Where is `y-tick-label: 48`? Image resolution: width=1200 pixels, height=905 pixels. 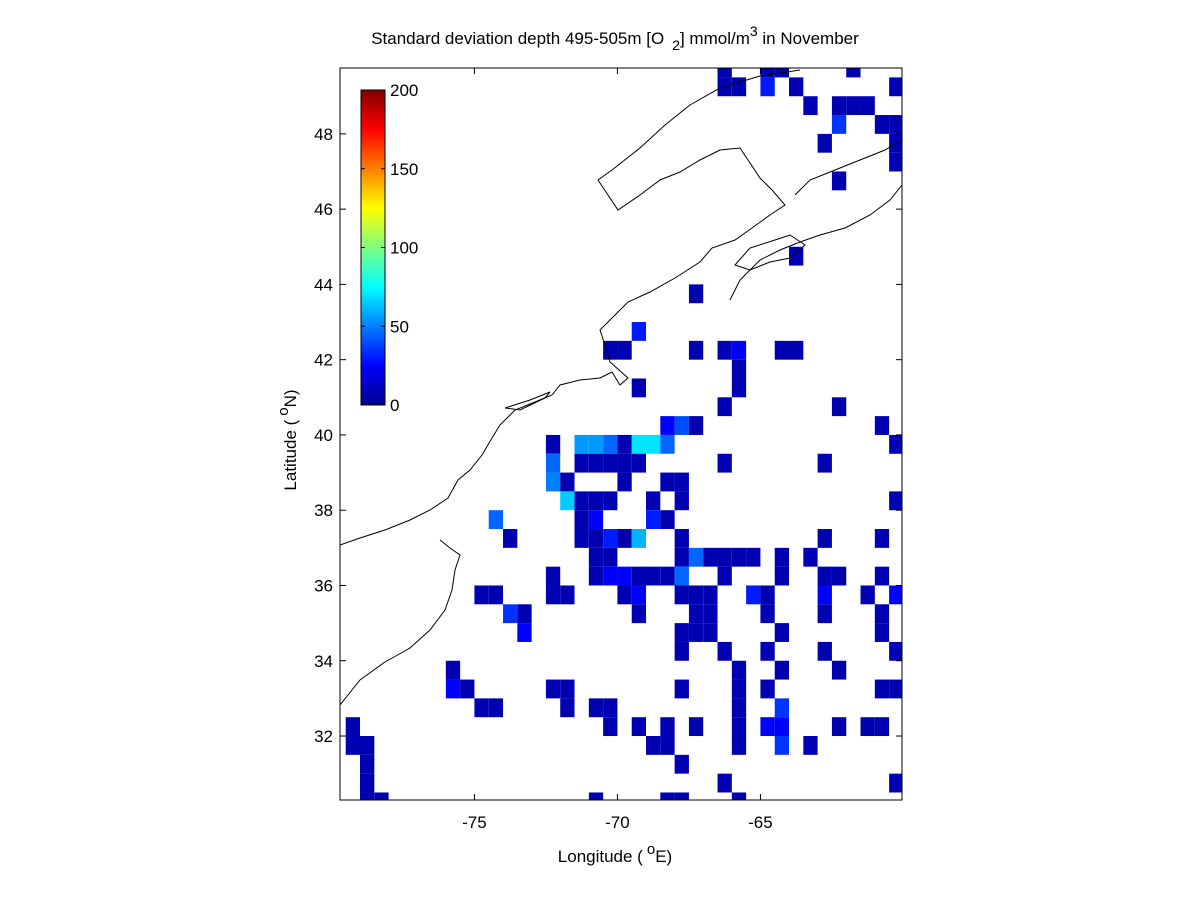
y-tick-label: 48 is located at coordinates (323, 134).